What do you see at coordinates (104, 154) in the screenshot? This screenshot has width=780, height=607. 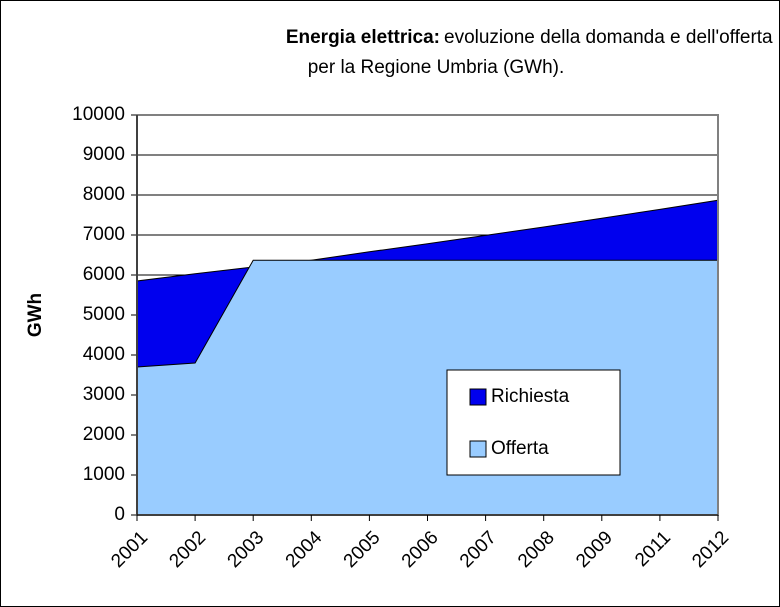 I see `y-tick-label: 9000` at bounding box center [104, 154].